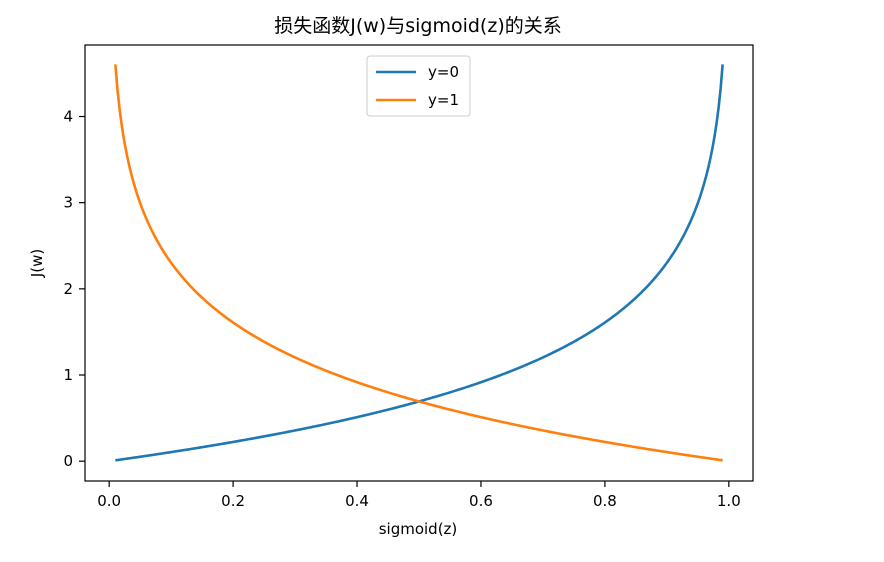  What do you see at coordinates (443, 100) in the screenshot?
I see `legend-label-2: y=1` at bounding box center [443, 100].